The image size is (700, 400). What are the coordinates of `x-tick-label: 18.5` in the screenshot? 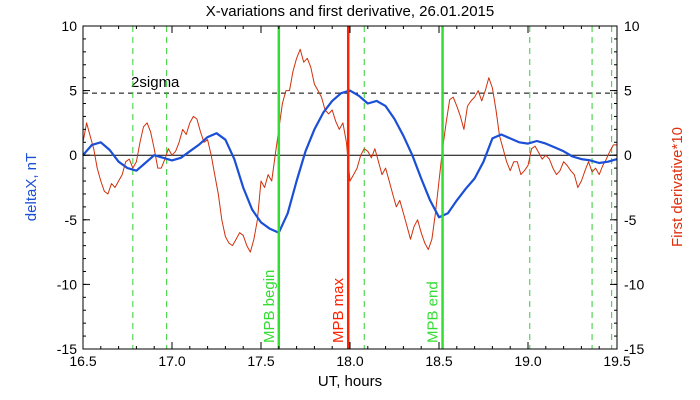 It's located at (438, 361).